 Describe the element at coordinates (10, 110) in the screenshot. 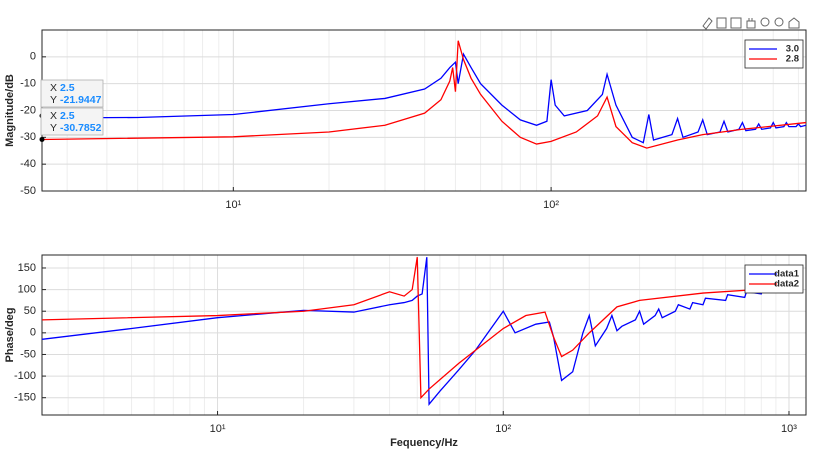

I see `y-axis-label: Magnitude/dB` at that location.